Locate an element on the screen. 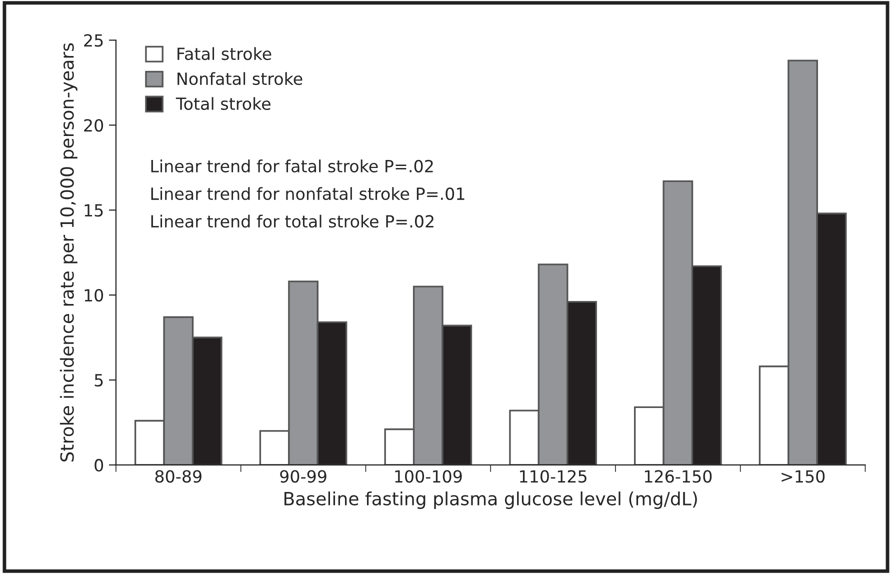 The width and height of the screenshot is (892, 574). y-tick-label: 25 is located at coordinates (93, 40).